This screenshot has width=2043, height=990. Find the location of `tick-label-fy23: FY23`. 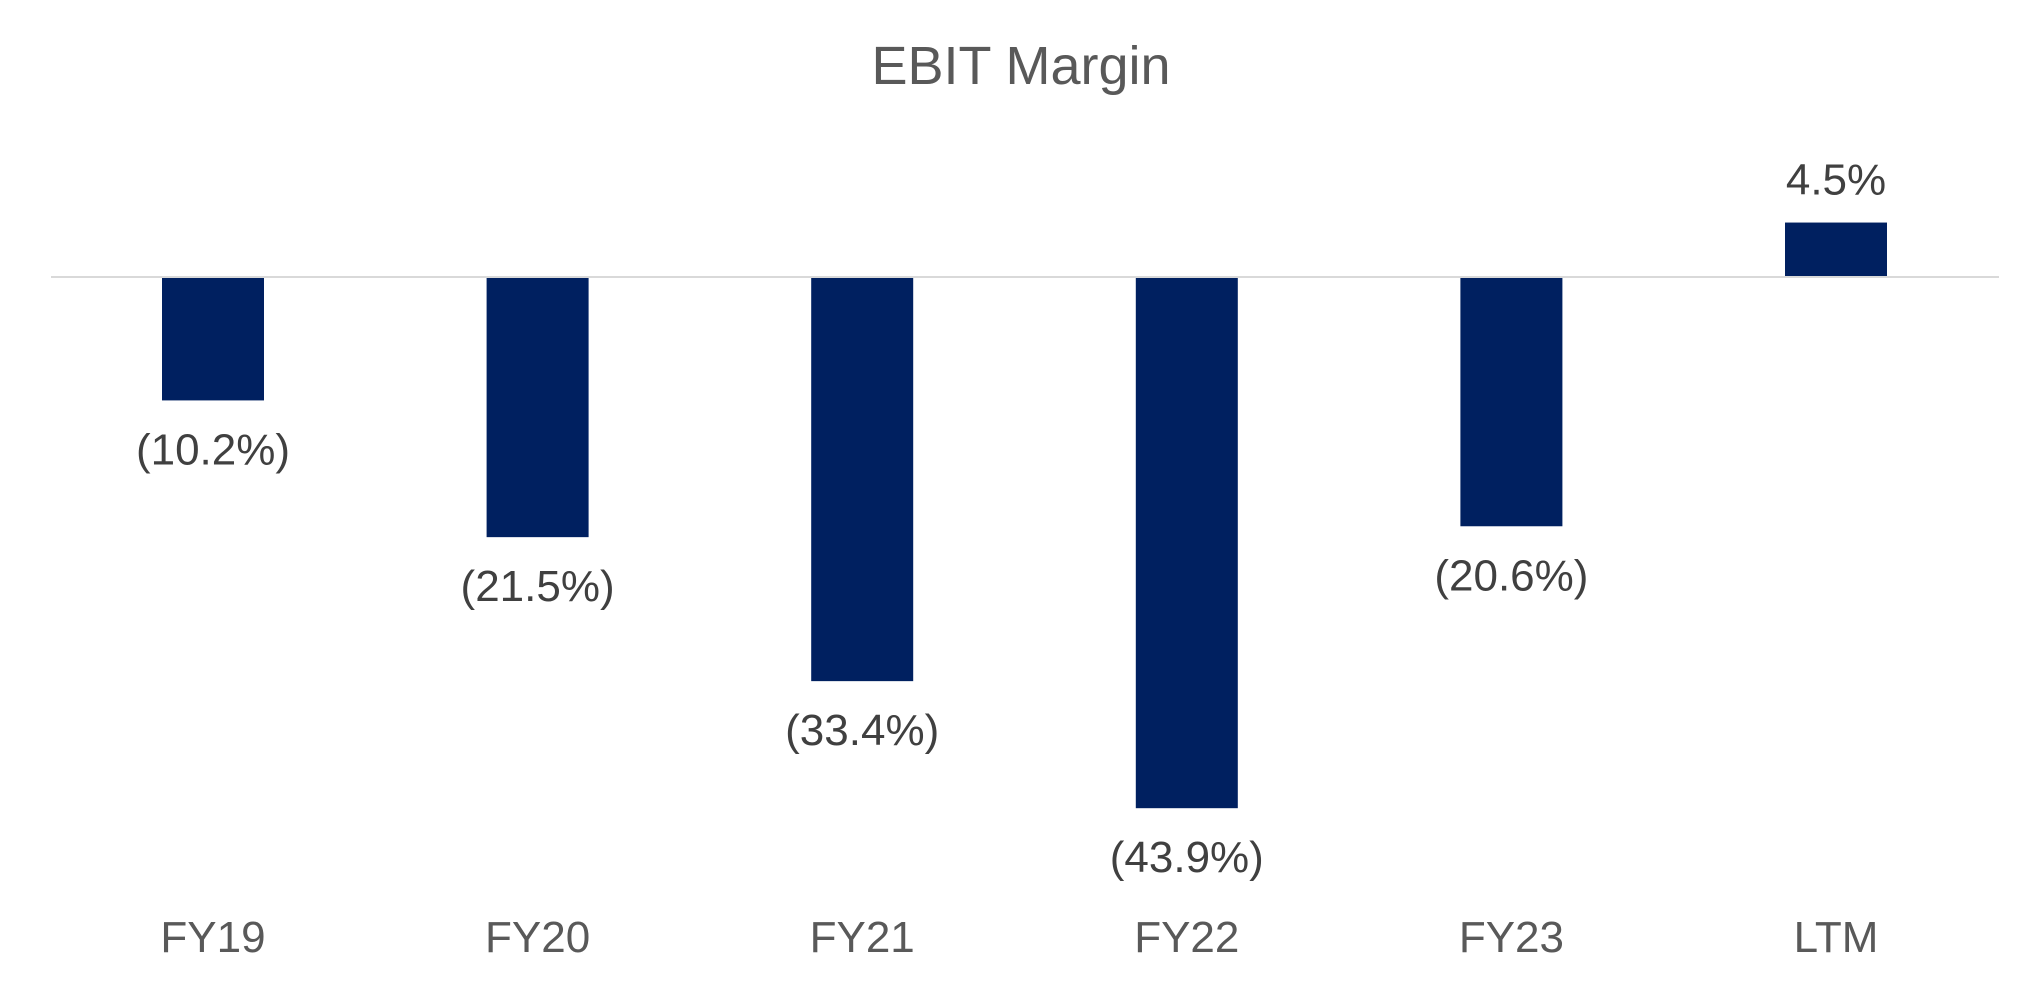

tick-label-fy23: FY23 is located at coordinates (1511, 937).